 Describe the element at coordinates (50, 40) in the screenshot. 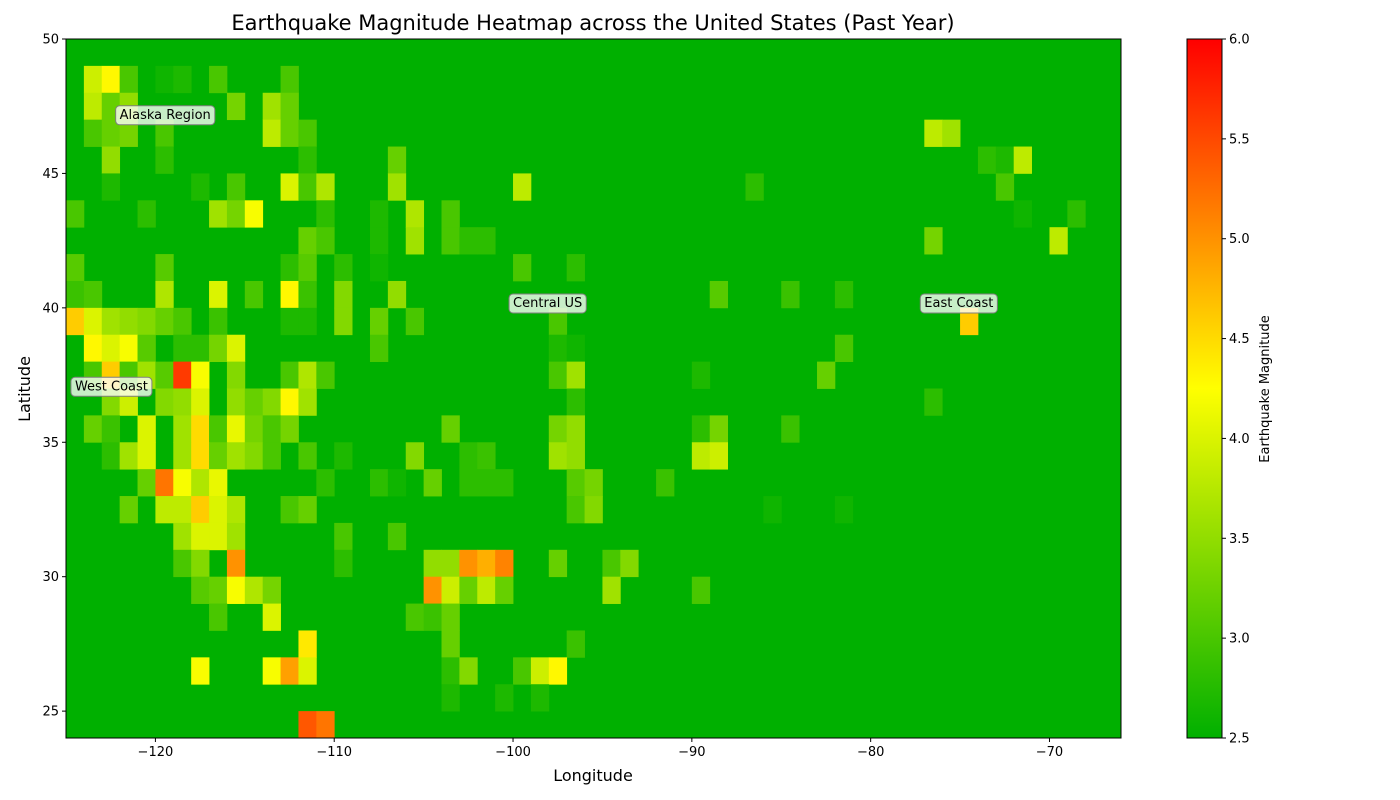

I see `y-tick-label: 50` at that location.